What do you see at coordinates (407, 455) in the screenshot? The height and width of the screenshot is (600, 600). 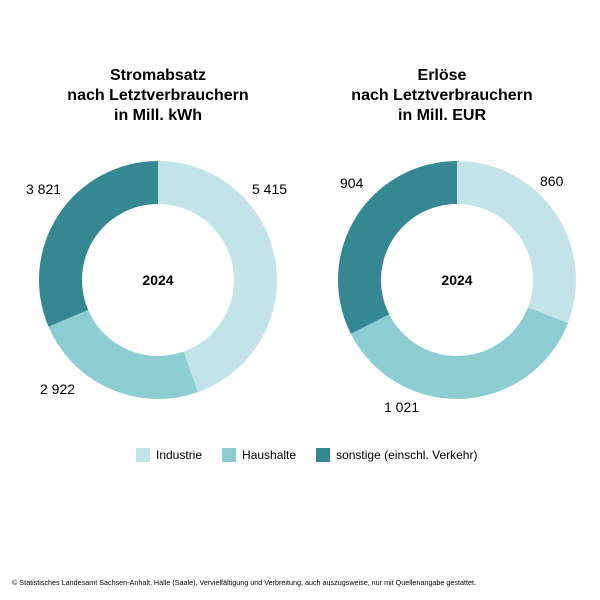 I see `legend-label-sonstige: sonstige (einschl. Verkehr)` at bounding box center [407, 455].